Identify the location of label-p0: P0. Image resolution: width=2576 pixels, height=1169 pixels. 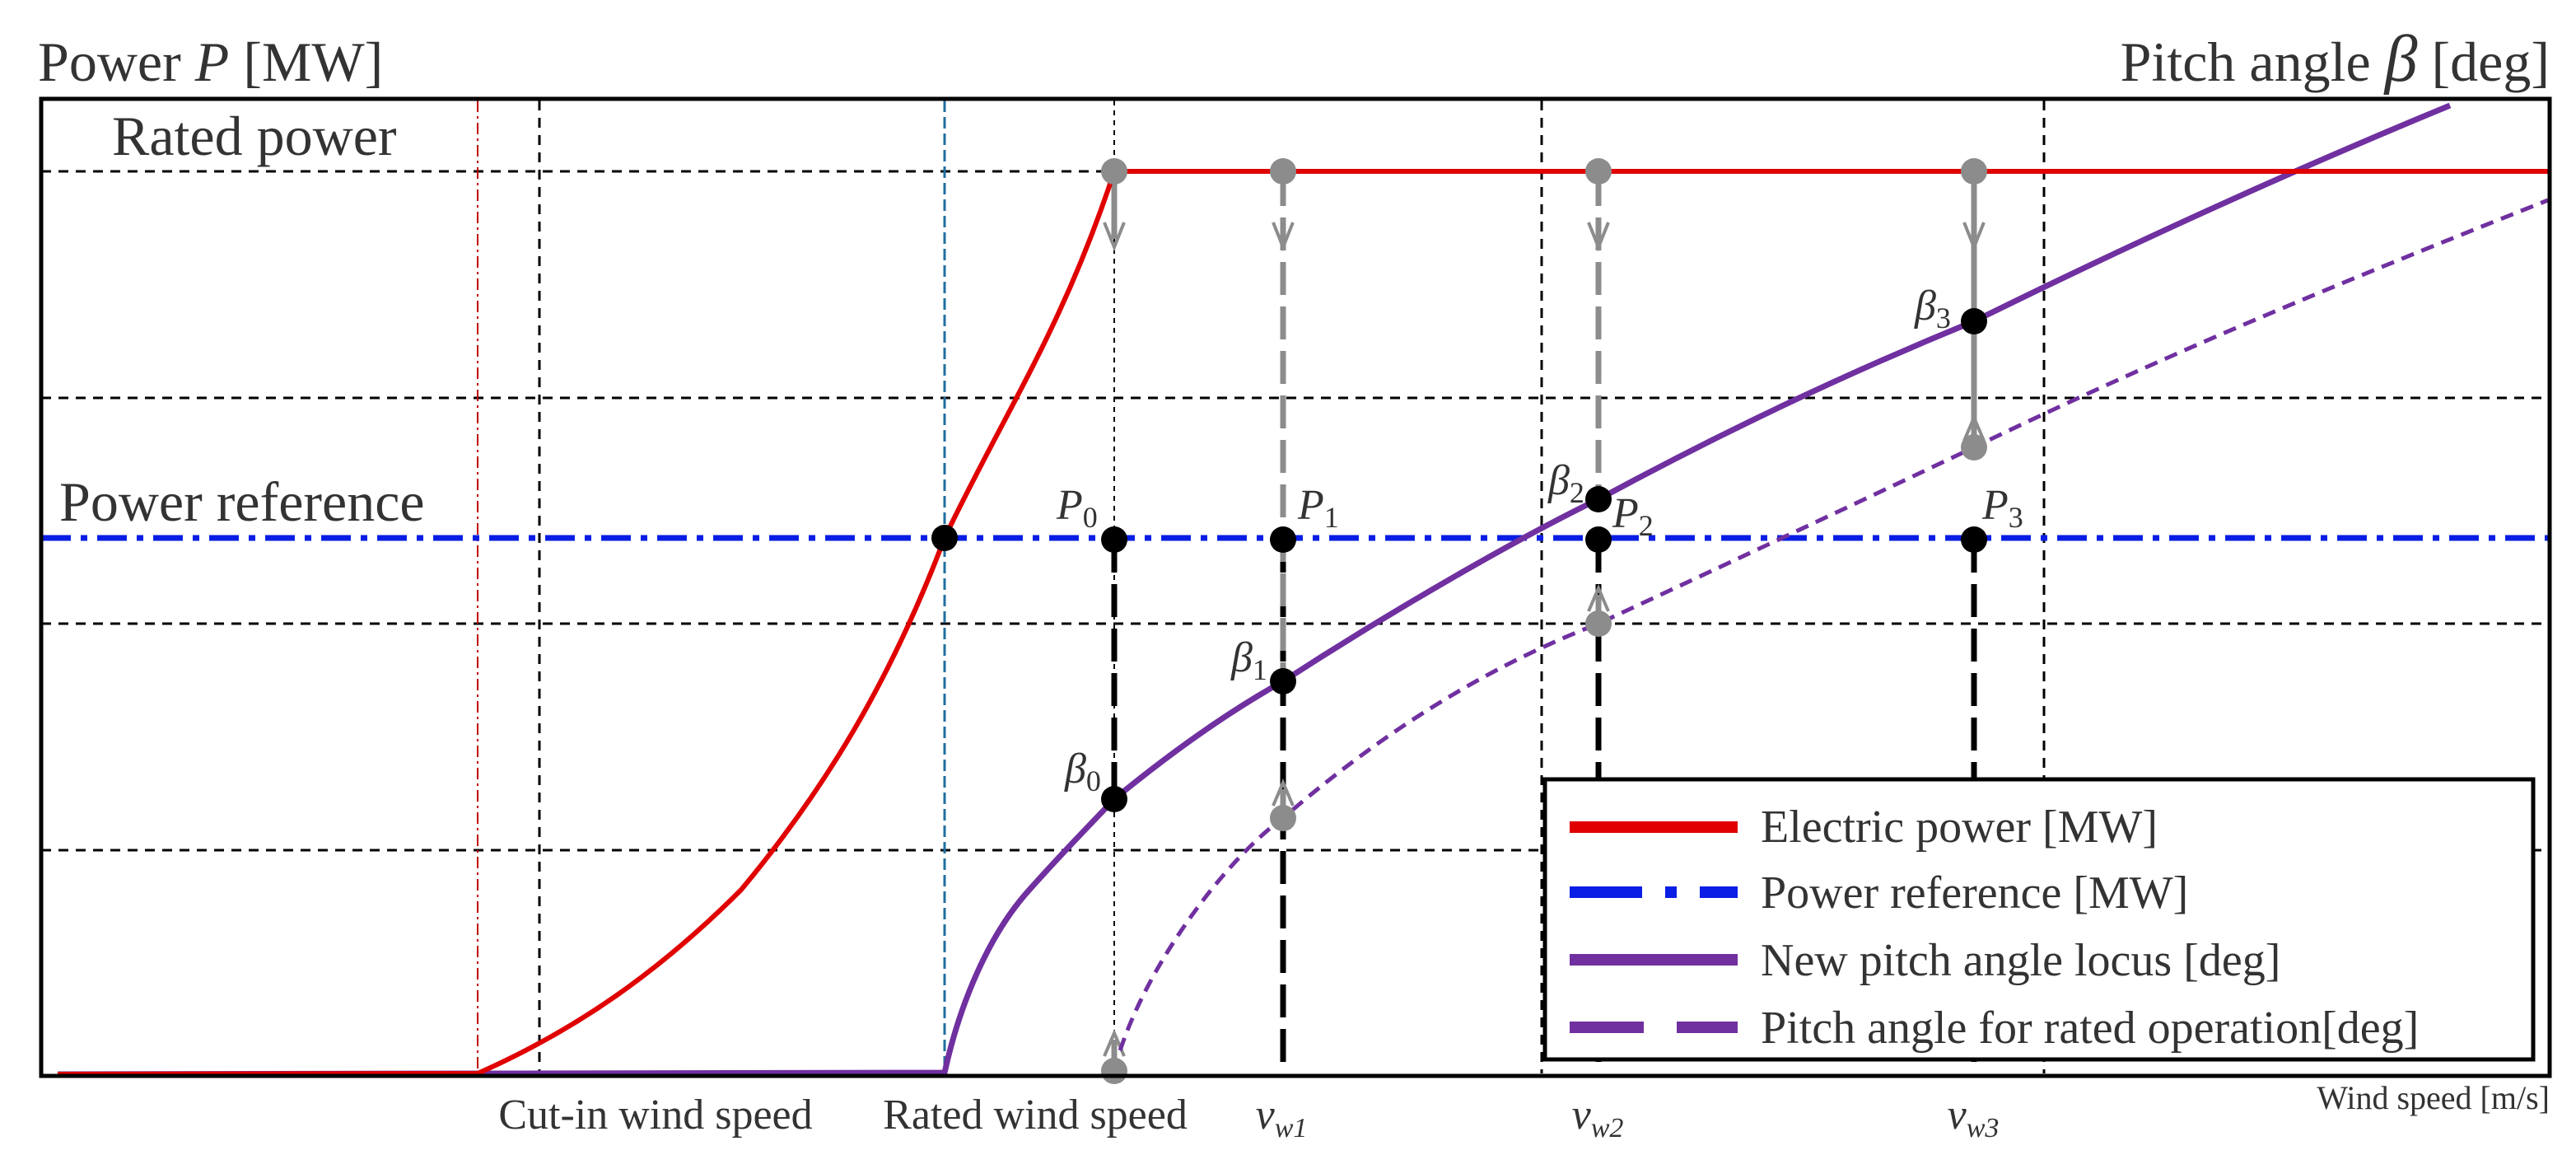
(1077, 508).